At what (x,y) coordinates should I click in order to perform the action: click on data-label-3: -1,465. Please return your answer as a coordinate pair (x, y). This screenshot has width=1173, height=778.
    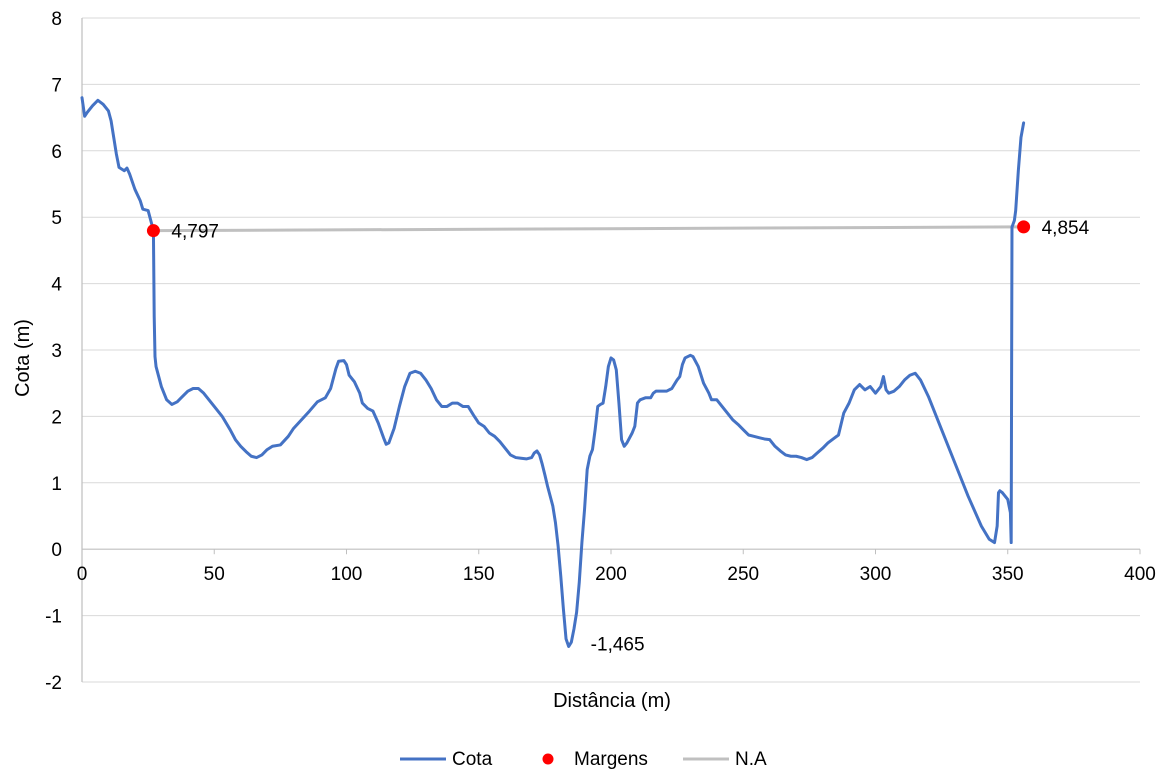
    Looking at the image, I should click on (618, 644).